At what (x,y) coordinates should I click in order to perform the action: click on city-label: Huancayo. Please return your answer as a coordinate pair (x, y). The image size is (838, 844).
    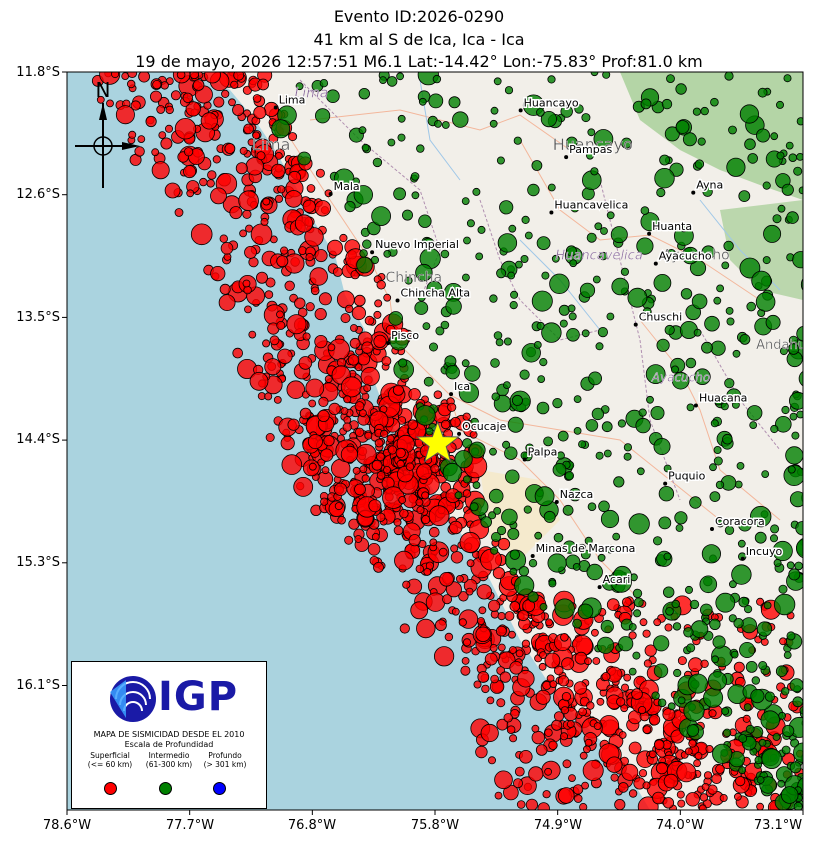
    Looking at the image, I should click on (551, 102).